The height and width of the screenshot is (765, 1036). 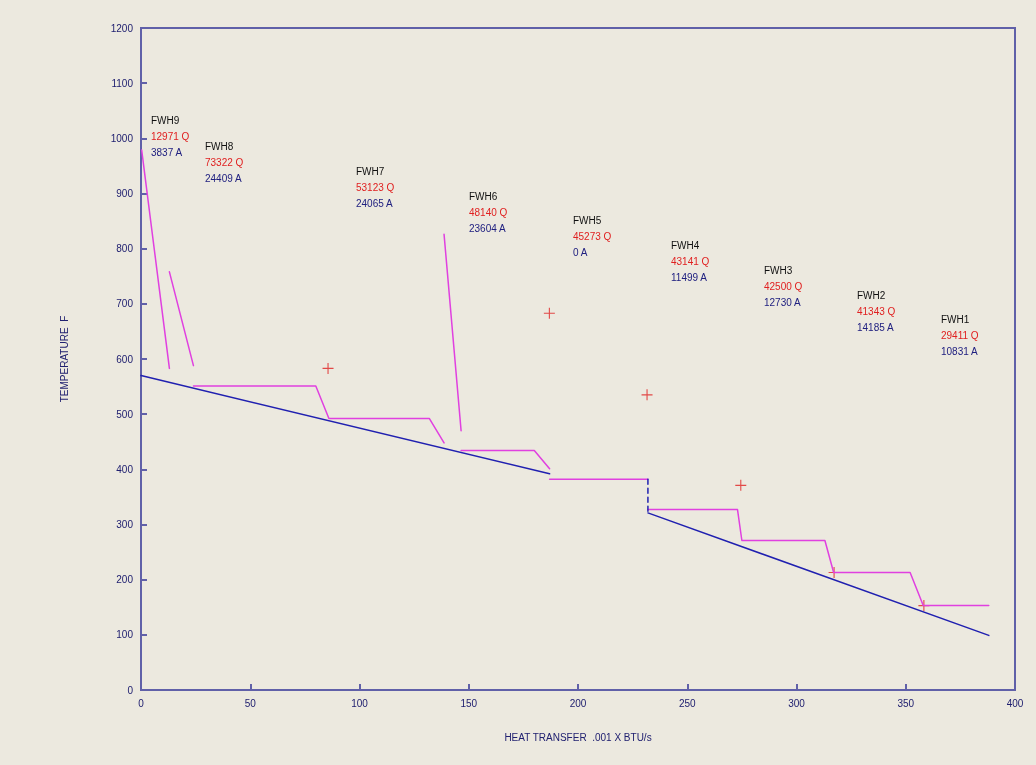 I want to click on y-axis-title: TEMPERATURE F, so click(x=64, y=359).